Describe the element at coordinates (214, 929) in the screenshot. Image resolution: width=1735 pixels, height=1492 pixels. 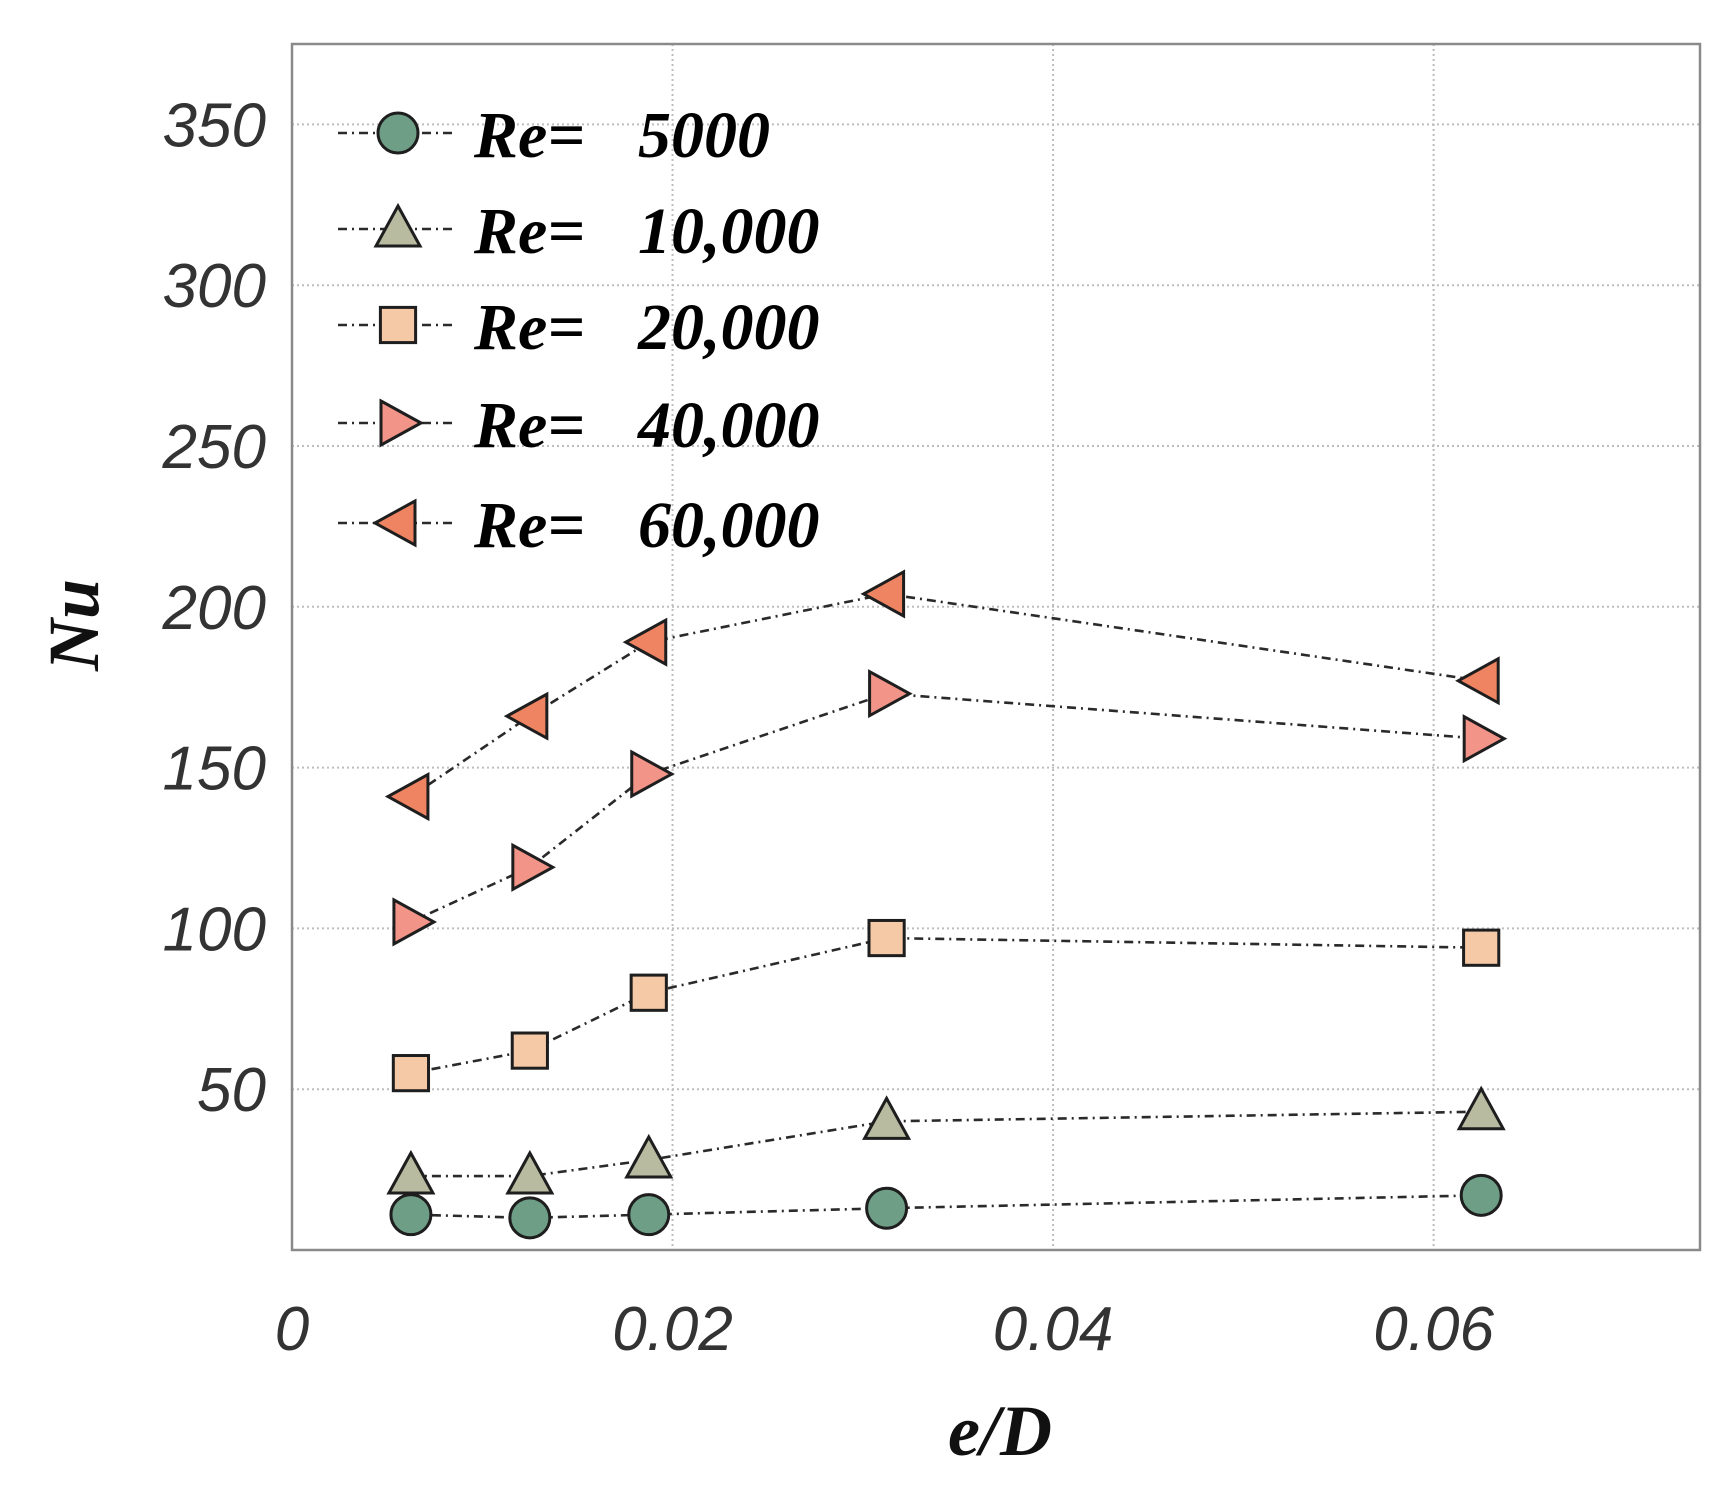
I see `y-tick-label: 100` at that location.